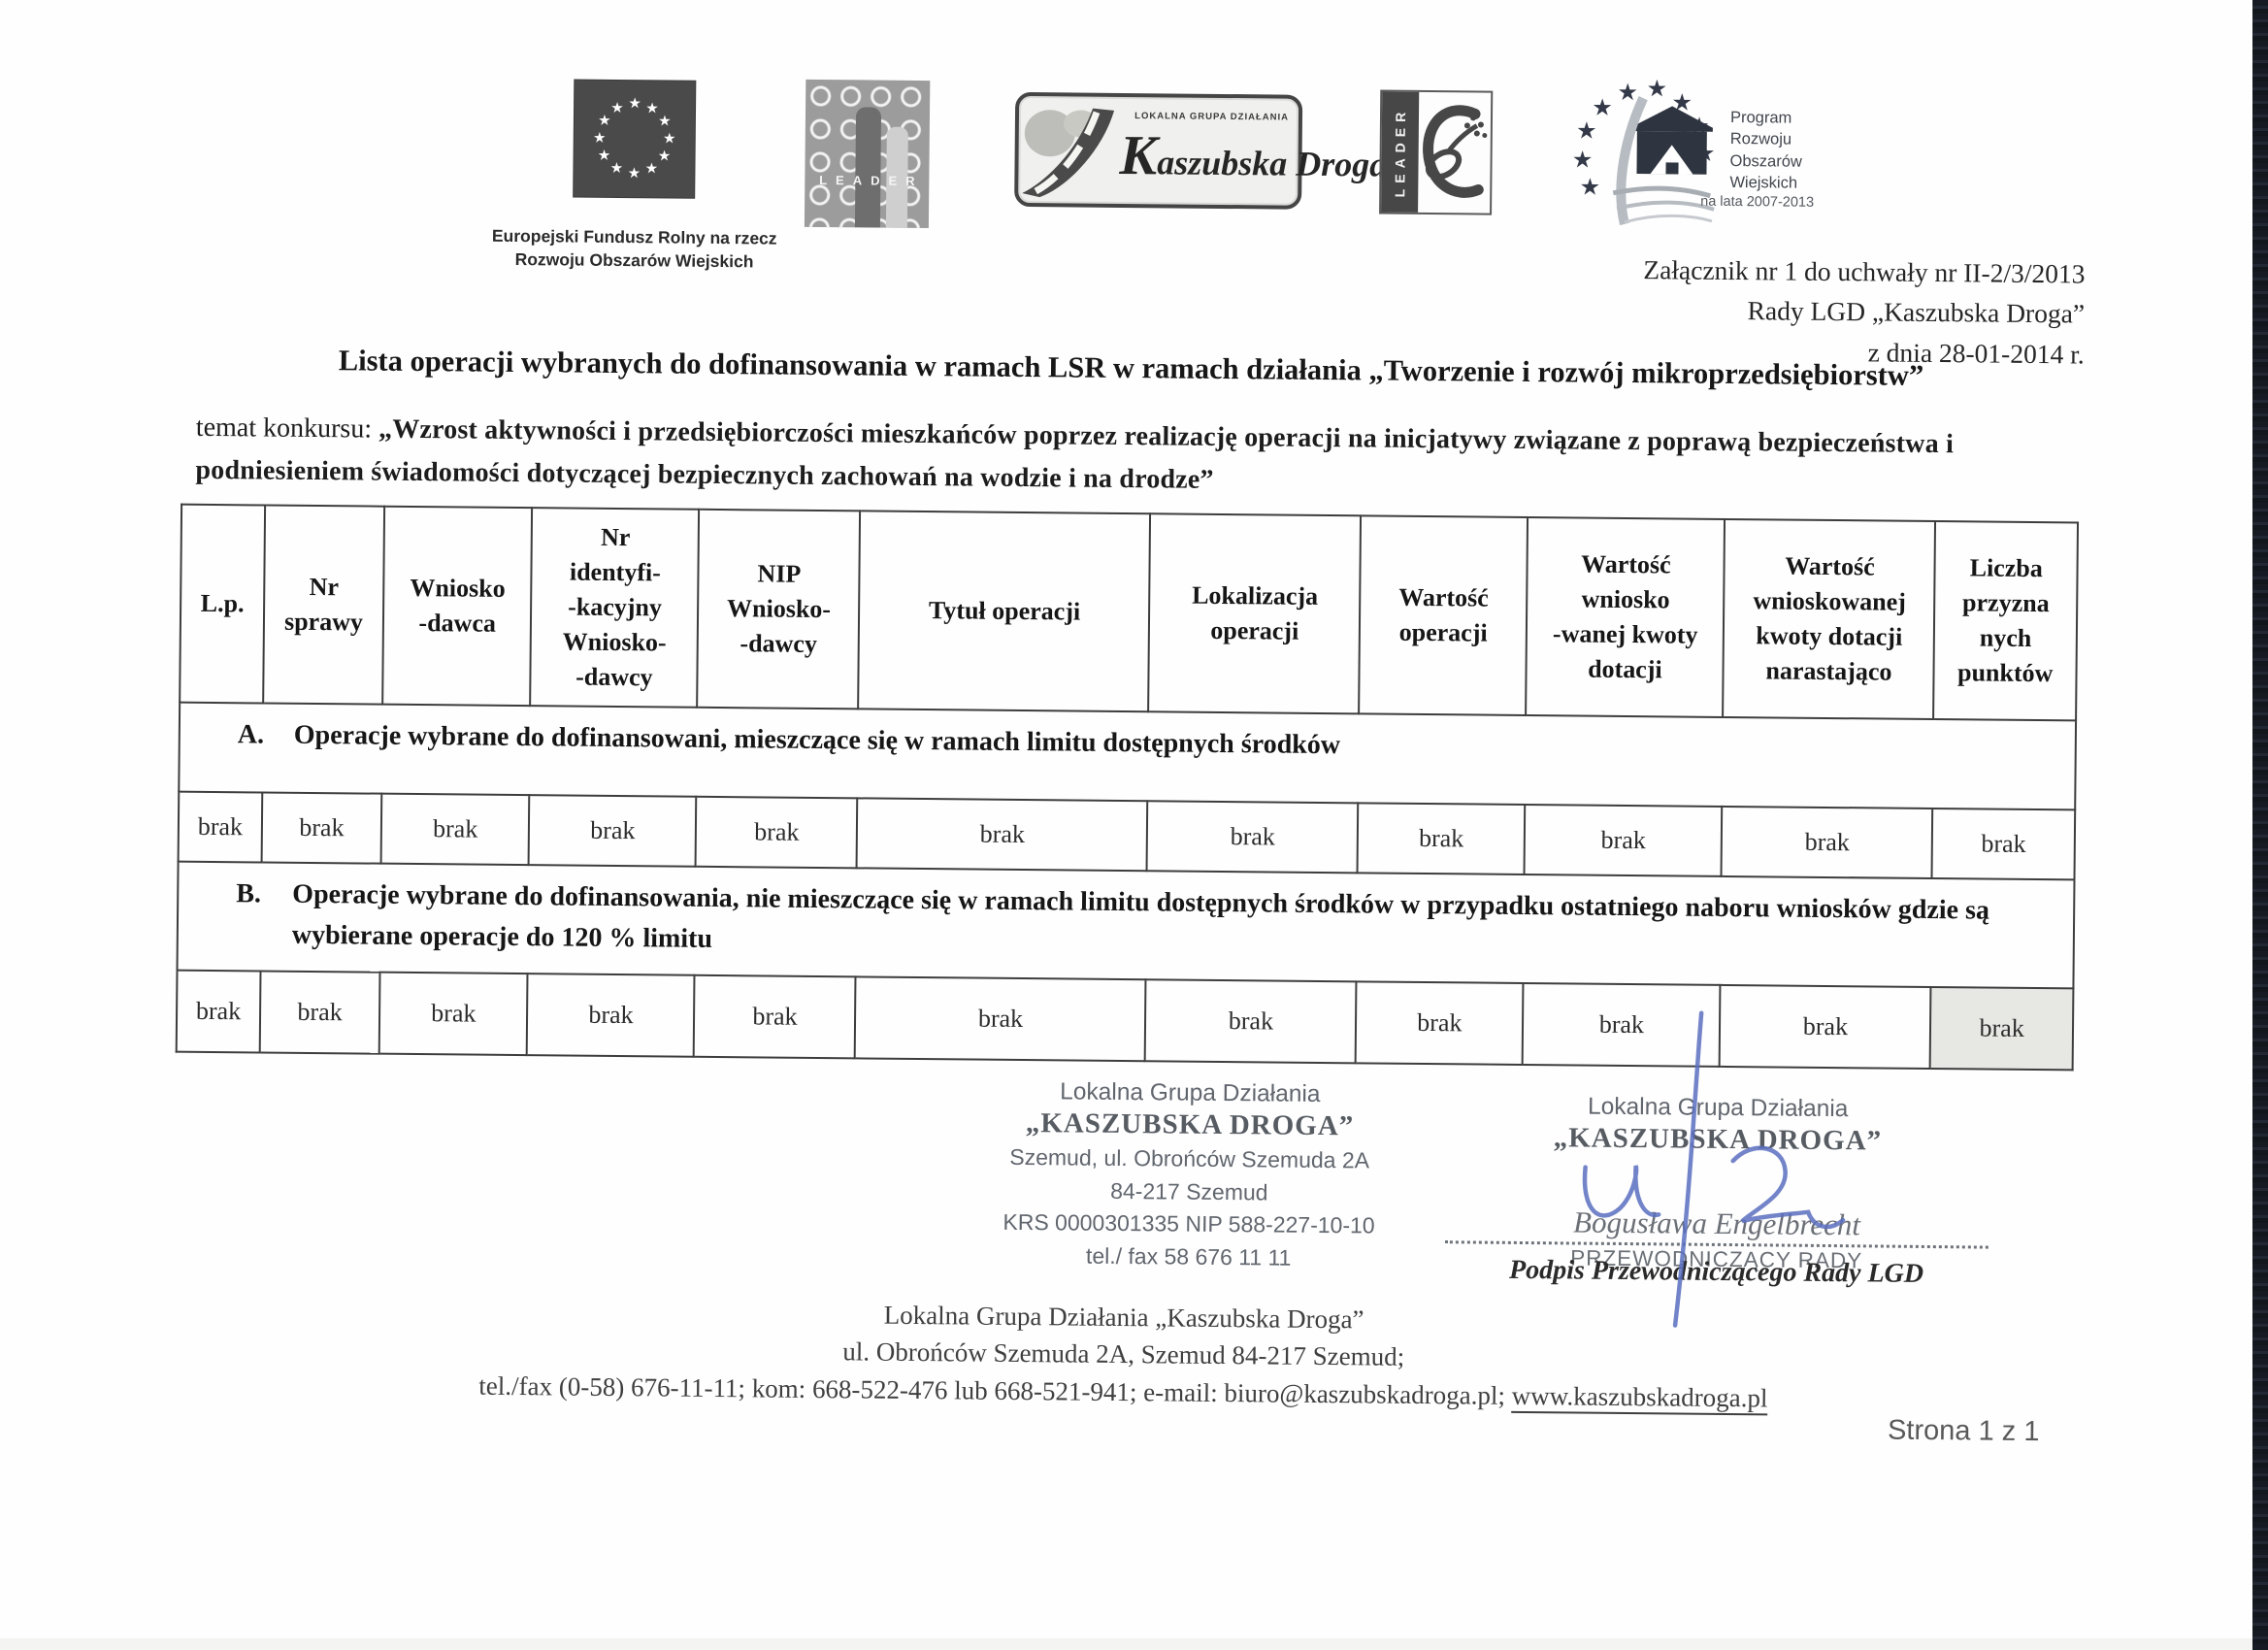 The width and height of the screenshot is (2268, 1650). I want to click on kaszubska-droga-logo: LOKALNA GRUPA DZIAŁANIA Kaszubska Droga, so click(1201, 150).